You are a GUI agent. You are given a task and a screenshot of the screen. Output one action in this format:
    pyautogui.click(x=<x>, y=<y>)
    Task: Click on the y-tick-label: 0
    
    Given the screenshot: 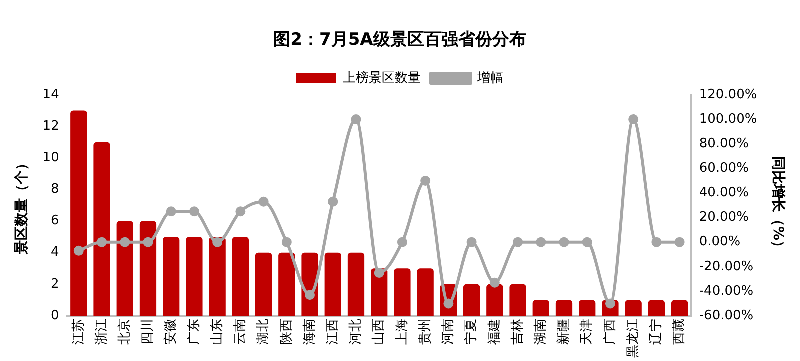 What is the action you would take?
    pyautogui.click(x=55, y=316)
    